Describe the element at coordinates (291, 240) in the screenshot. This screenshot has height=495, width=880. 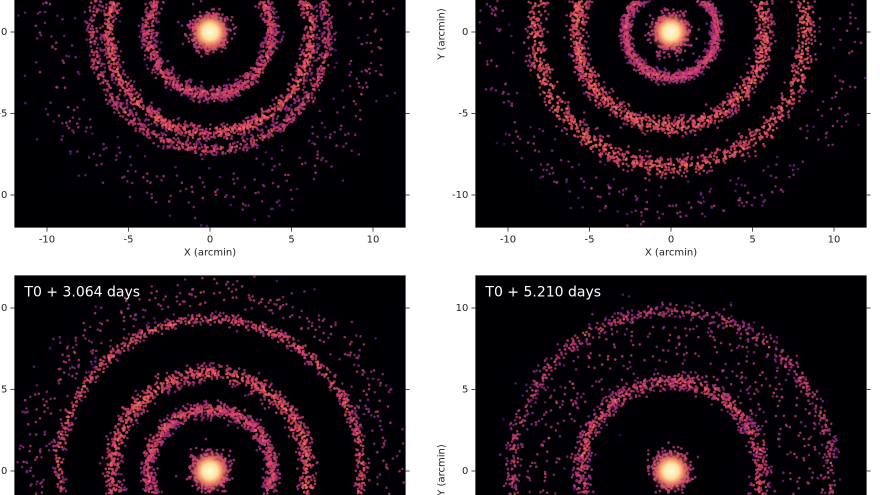
I see `x-tick-label: 5` at that location.